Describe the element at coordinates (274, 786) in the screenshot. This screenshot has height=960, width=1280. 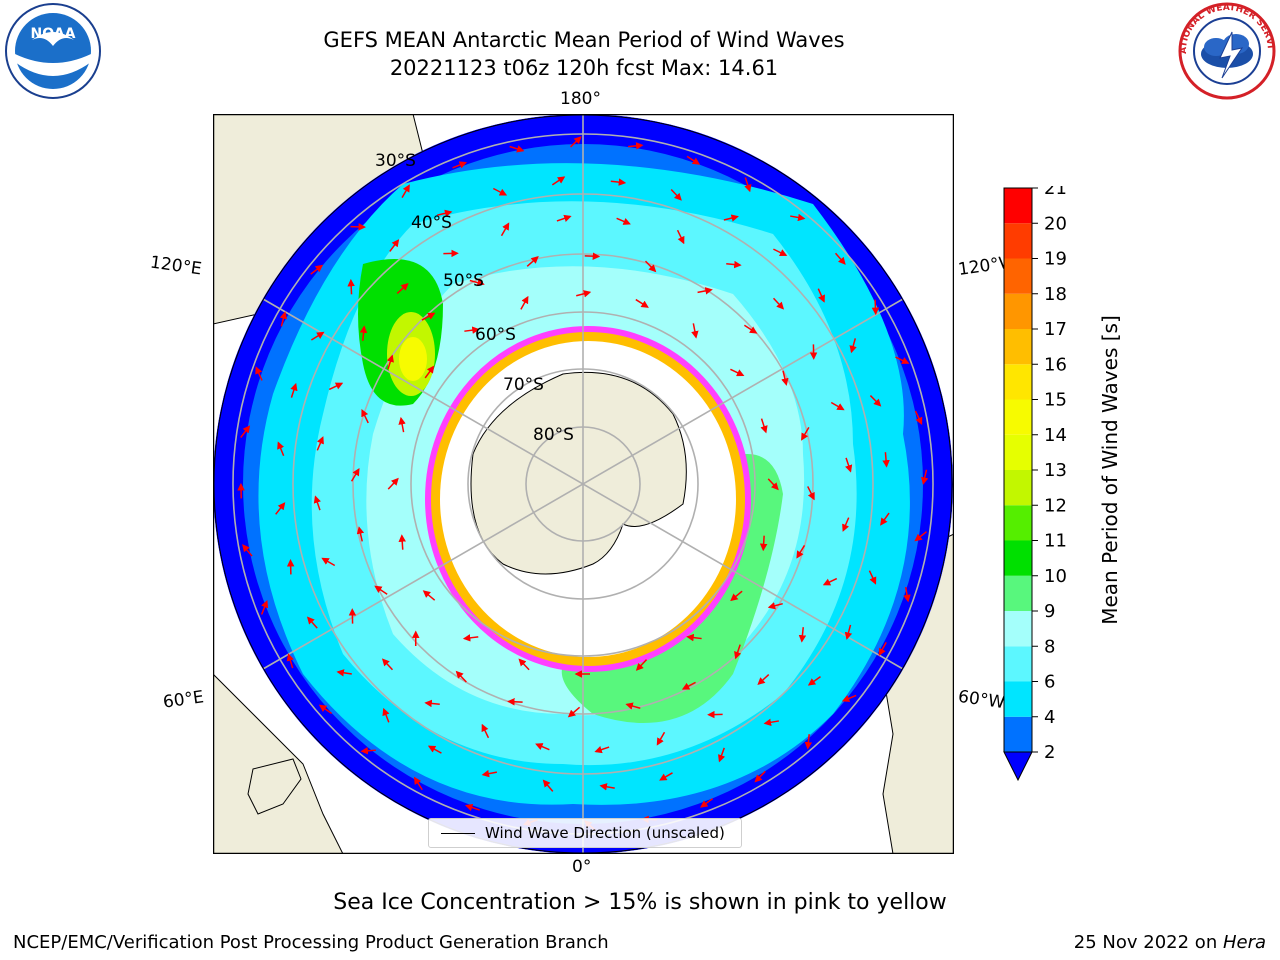
I see `madagascar-land` at that location.